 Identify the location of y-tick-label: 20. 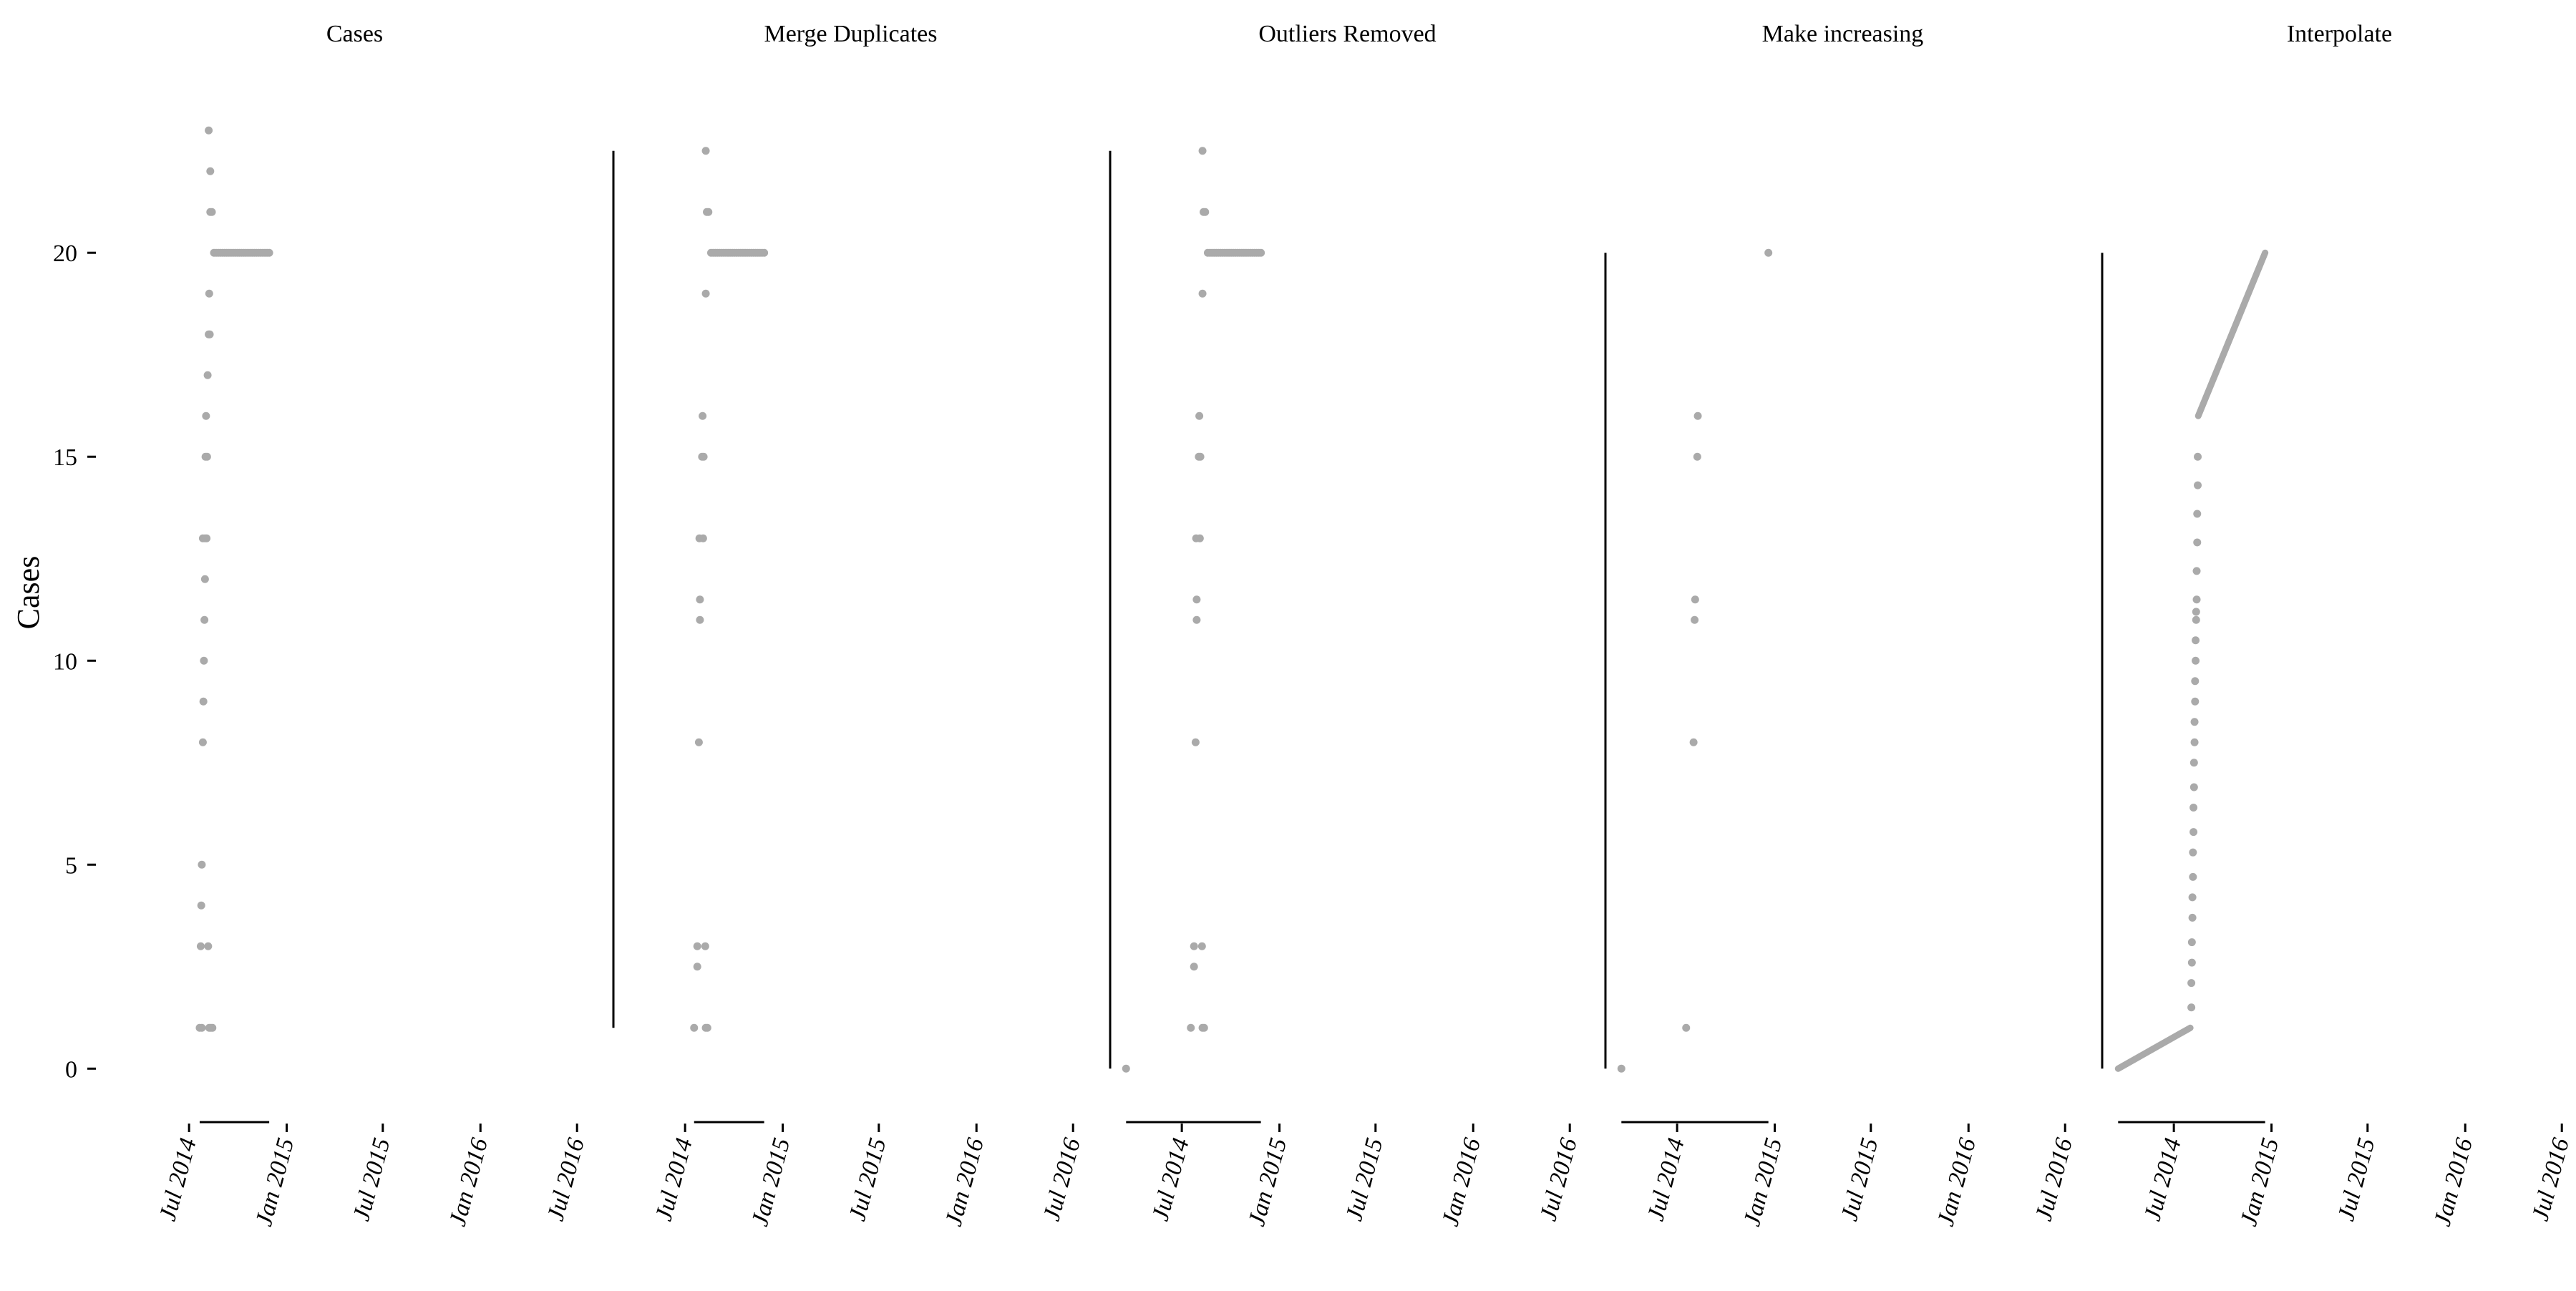
(65, 253).